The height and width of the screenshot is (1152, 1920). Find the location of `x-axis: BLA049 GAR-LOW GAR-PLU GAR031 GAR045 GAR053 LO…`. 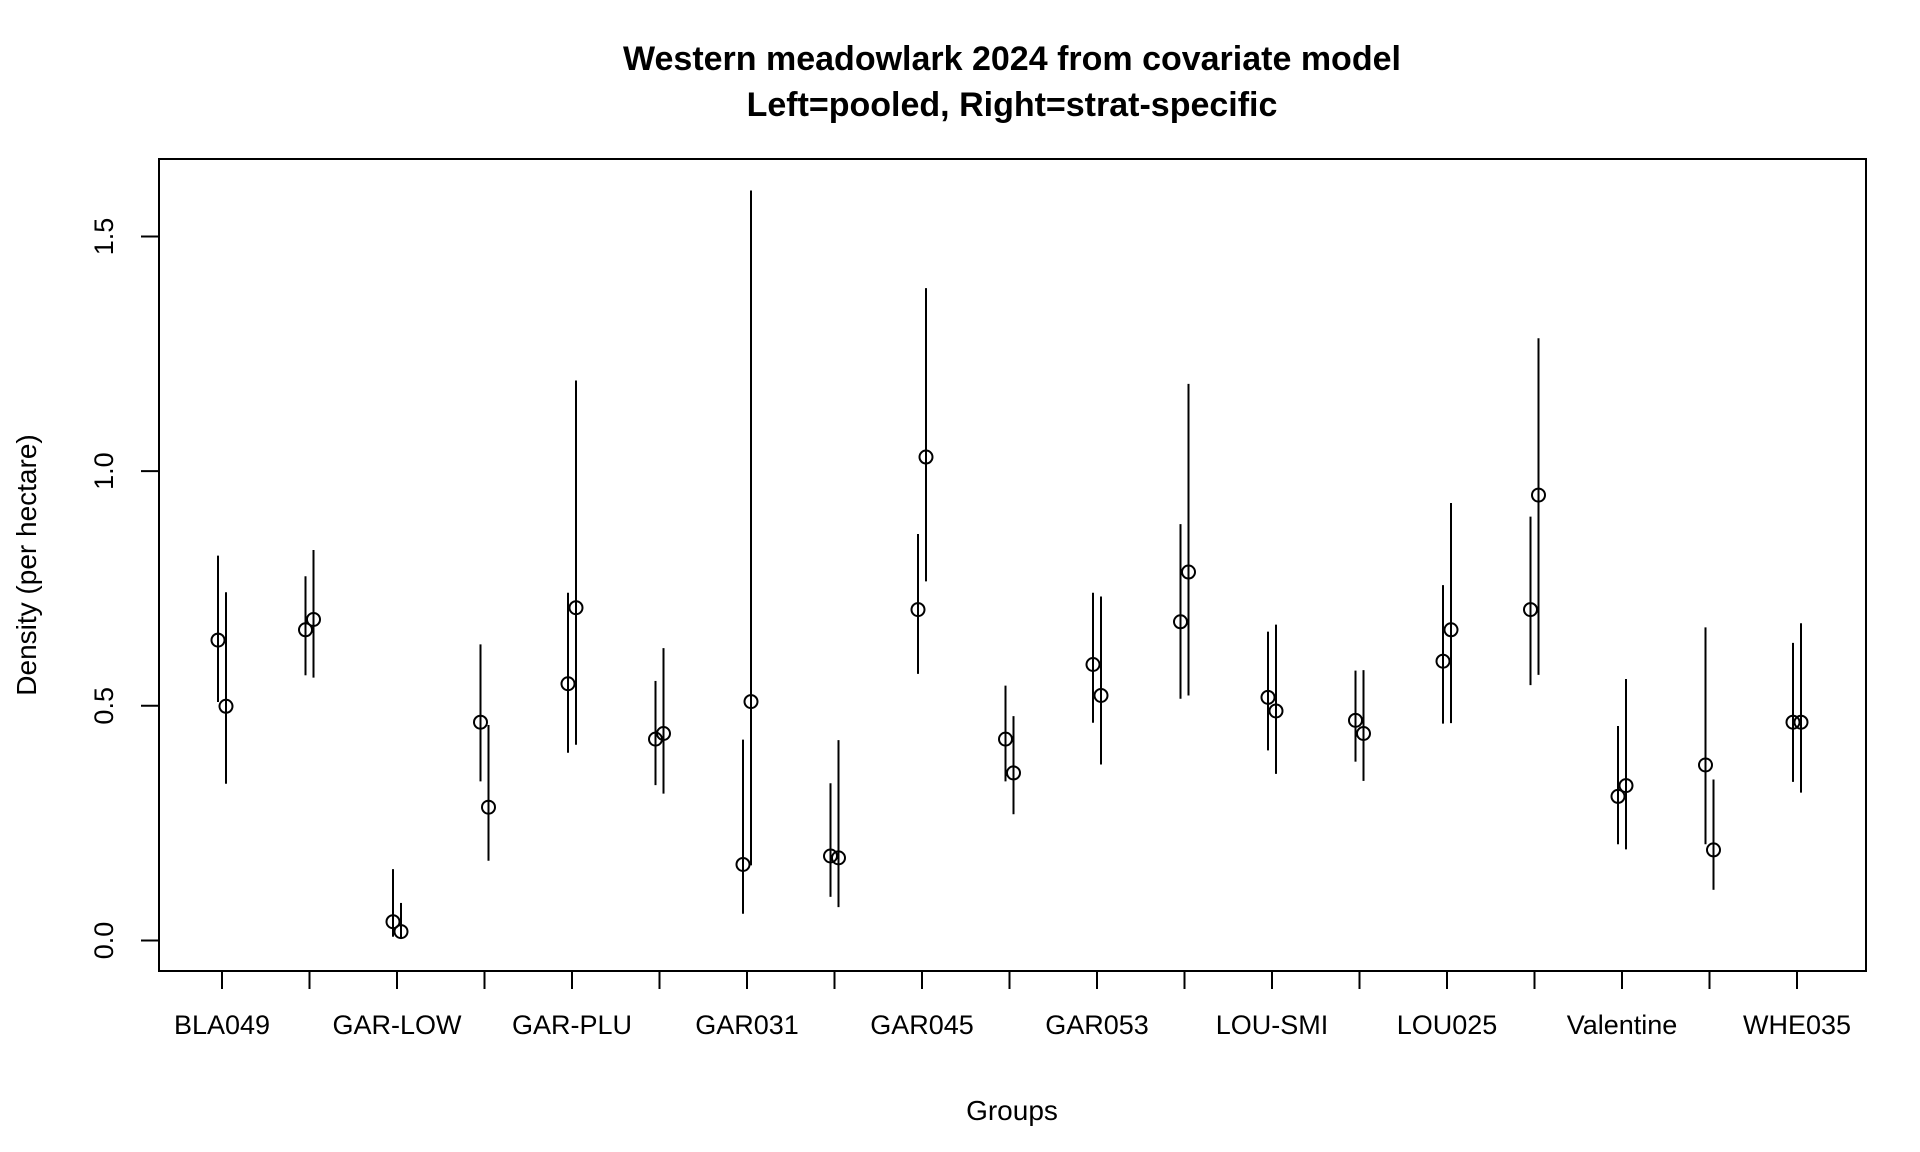

x-axis: BLA049 GAR-LOW GAR-PLU GAR031 GAR045 GAR053 LO… is located at coordinates (1012, 1005).